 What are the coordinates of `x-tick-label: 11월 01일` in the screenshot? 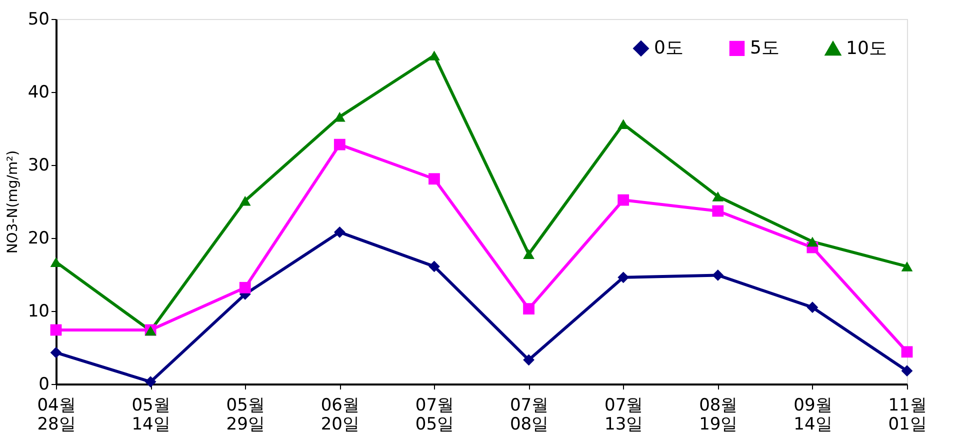 It's located at (907, 415).